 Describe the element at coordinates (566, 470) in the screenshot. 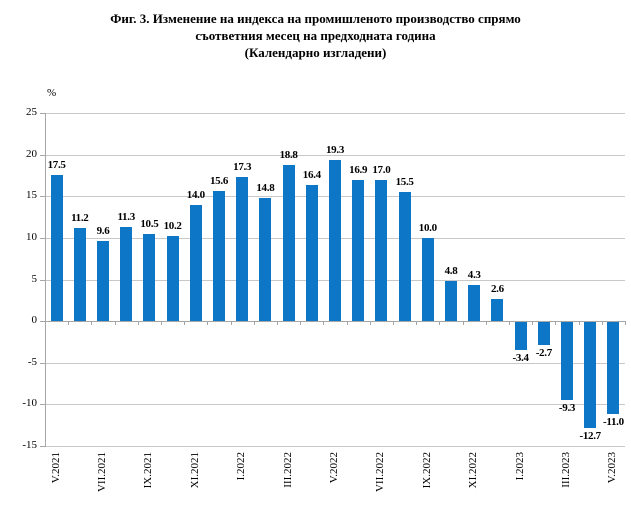

I see `x-tick-label-III.2023: III.2023` at that location.